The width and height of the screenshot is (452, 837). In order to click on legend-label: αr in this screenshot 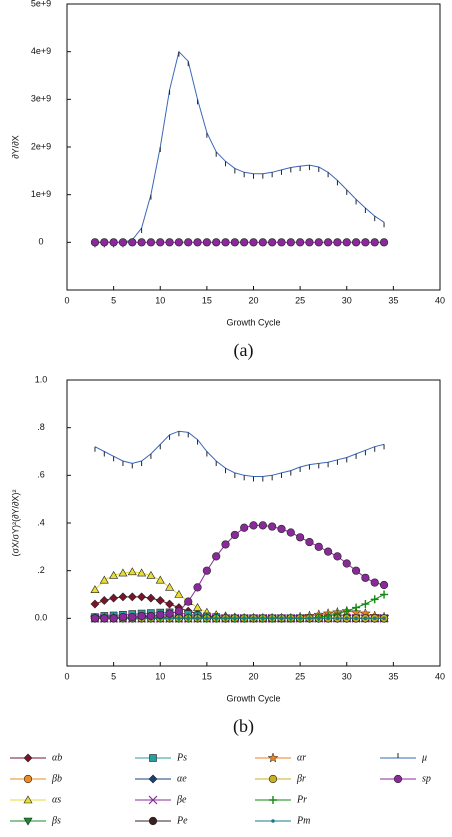, I will do `click(301, 757)`.